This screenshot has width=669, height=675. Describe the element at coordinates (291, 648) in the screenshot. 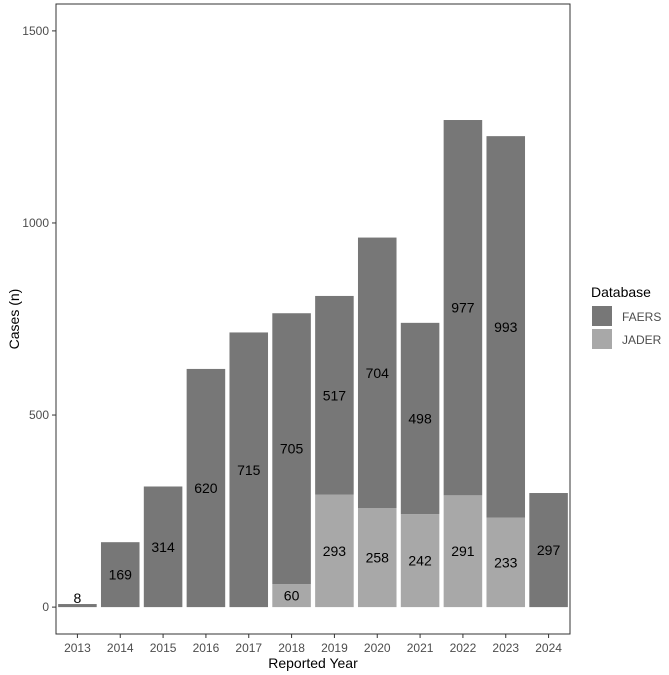

I see `x-tick-label: 2018` at that location.